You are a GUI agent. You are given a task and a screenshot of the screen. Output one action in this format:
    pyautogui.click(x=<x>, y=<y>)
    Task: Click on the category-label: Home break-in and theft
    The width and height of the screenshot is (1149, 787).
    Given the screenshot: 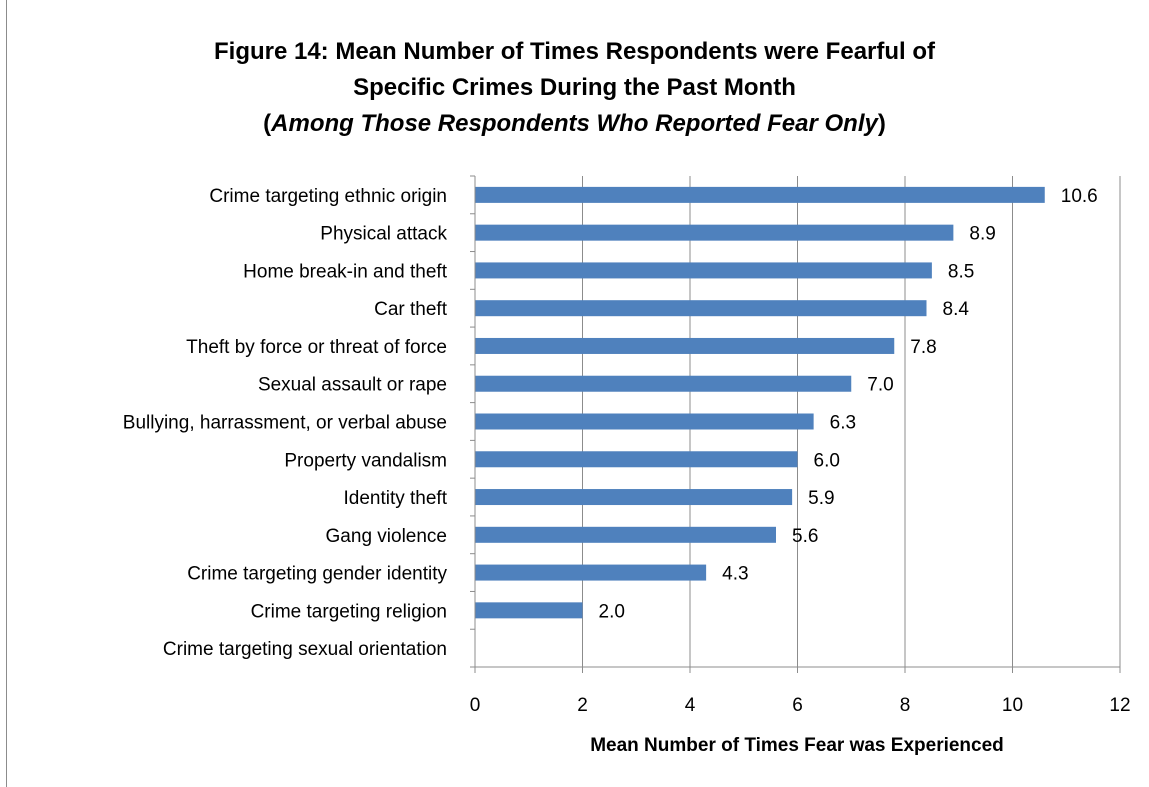 What is the action you would take?
    pyautogui.click(x=345, y=271)
    